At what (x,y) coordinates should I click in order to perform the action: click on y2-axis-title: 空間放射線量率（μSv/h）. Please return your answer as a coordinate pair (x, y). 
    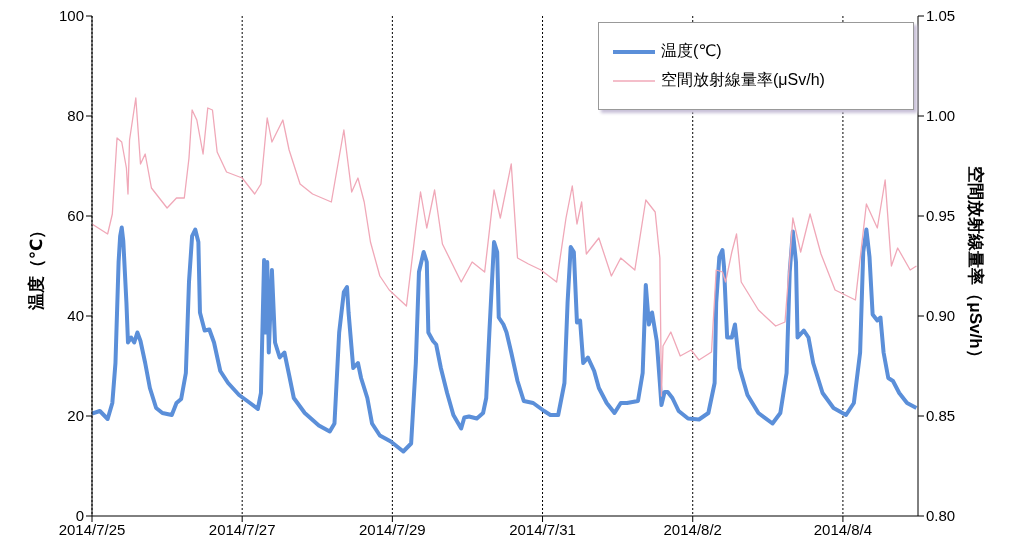
    Looking at the image, I should click on (975, 266).